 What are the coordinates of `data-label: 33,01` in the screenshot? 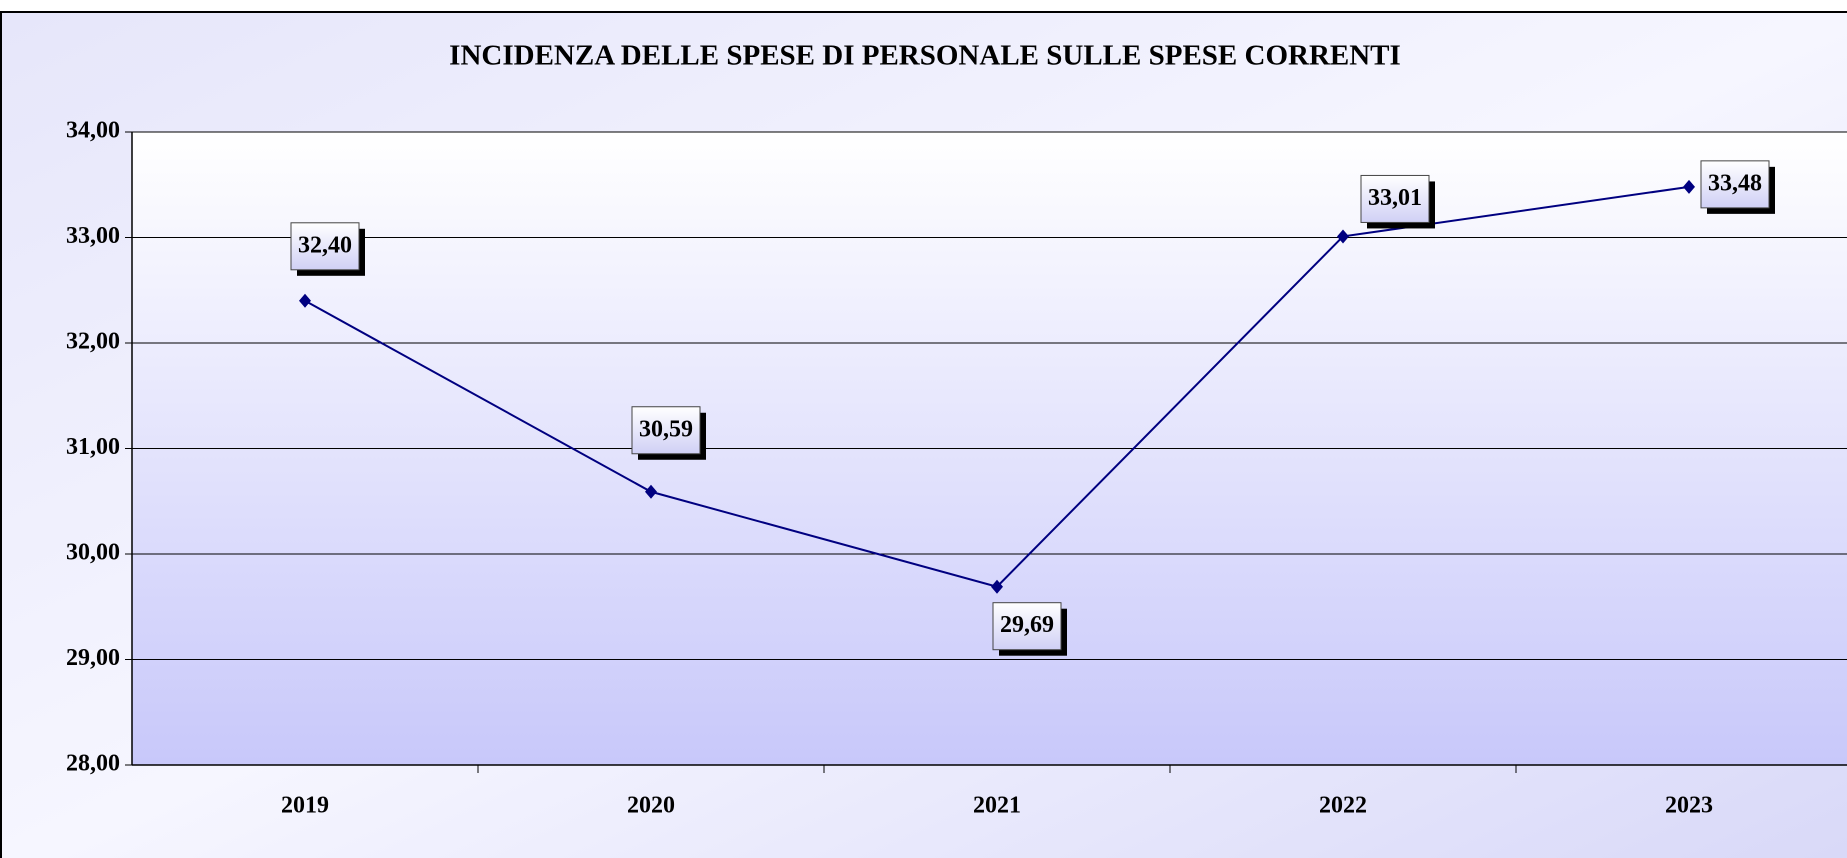 It's located at (1395, 198).